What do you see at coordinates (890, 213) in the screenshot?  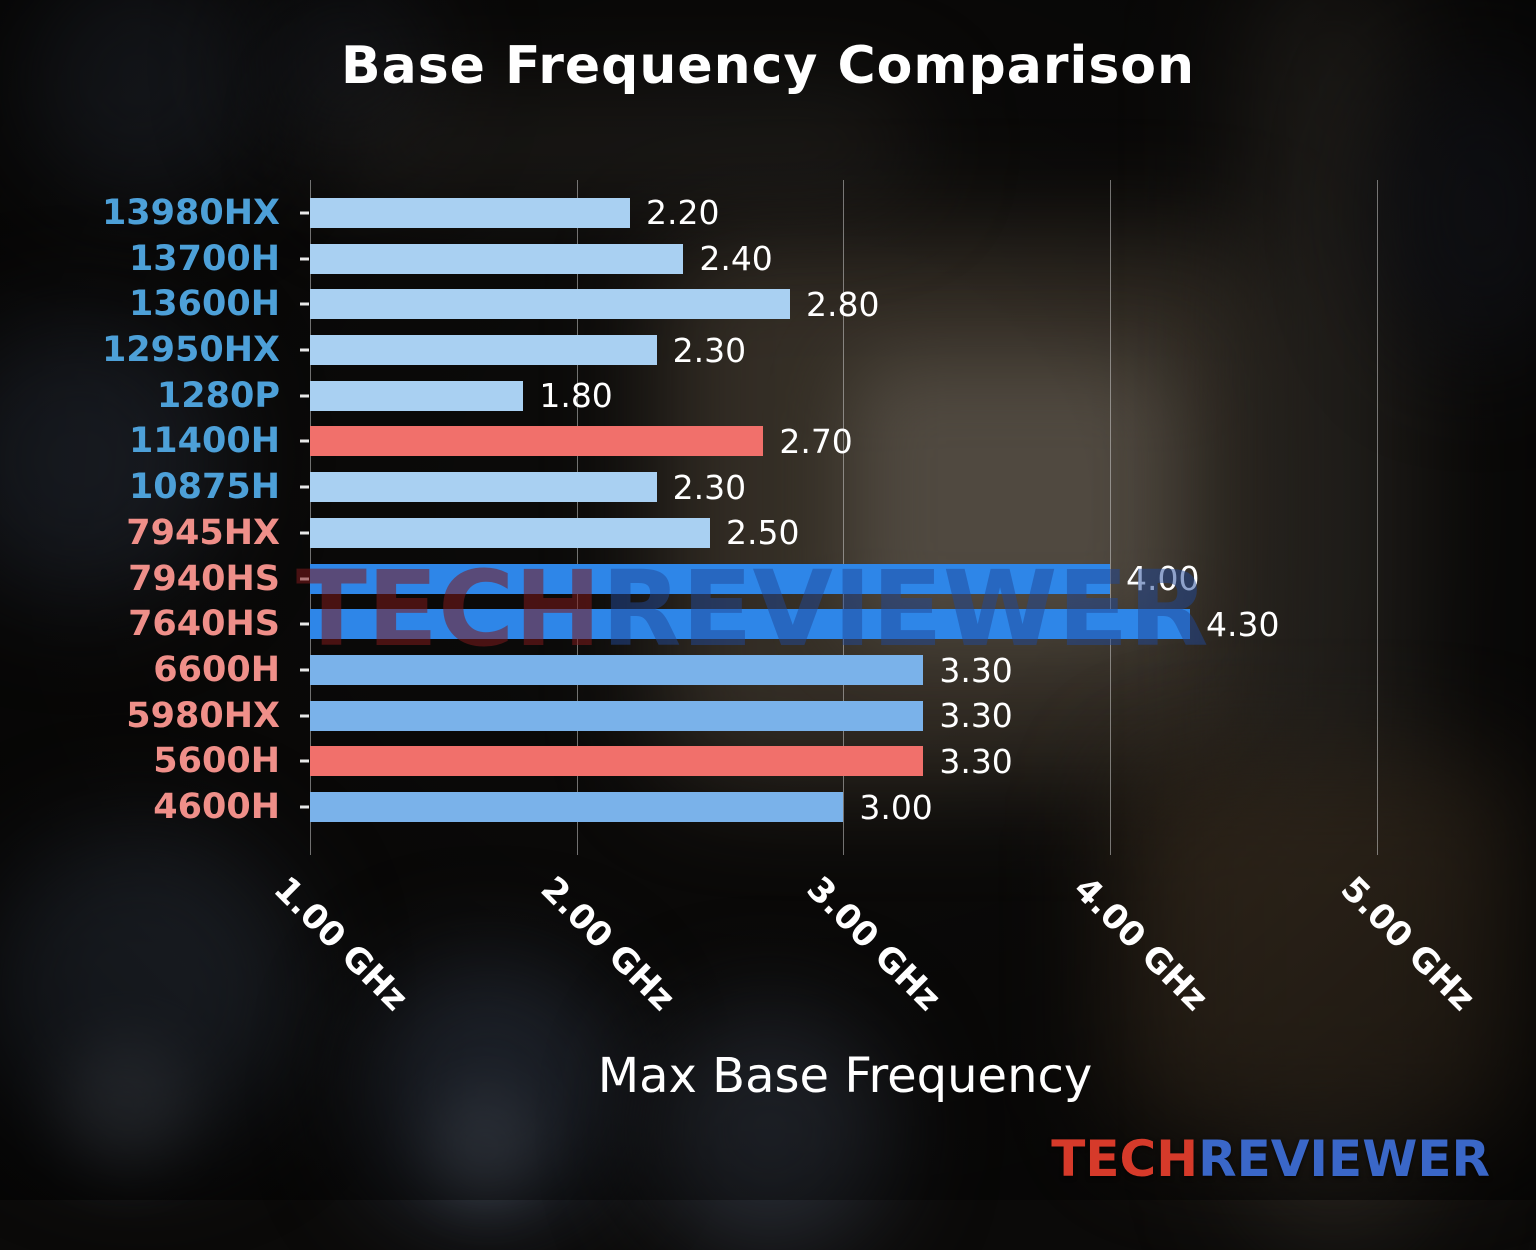 I see `chart-row-13980hx: 2.20` at bounding box center [890, 213].